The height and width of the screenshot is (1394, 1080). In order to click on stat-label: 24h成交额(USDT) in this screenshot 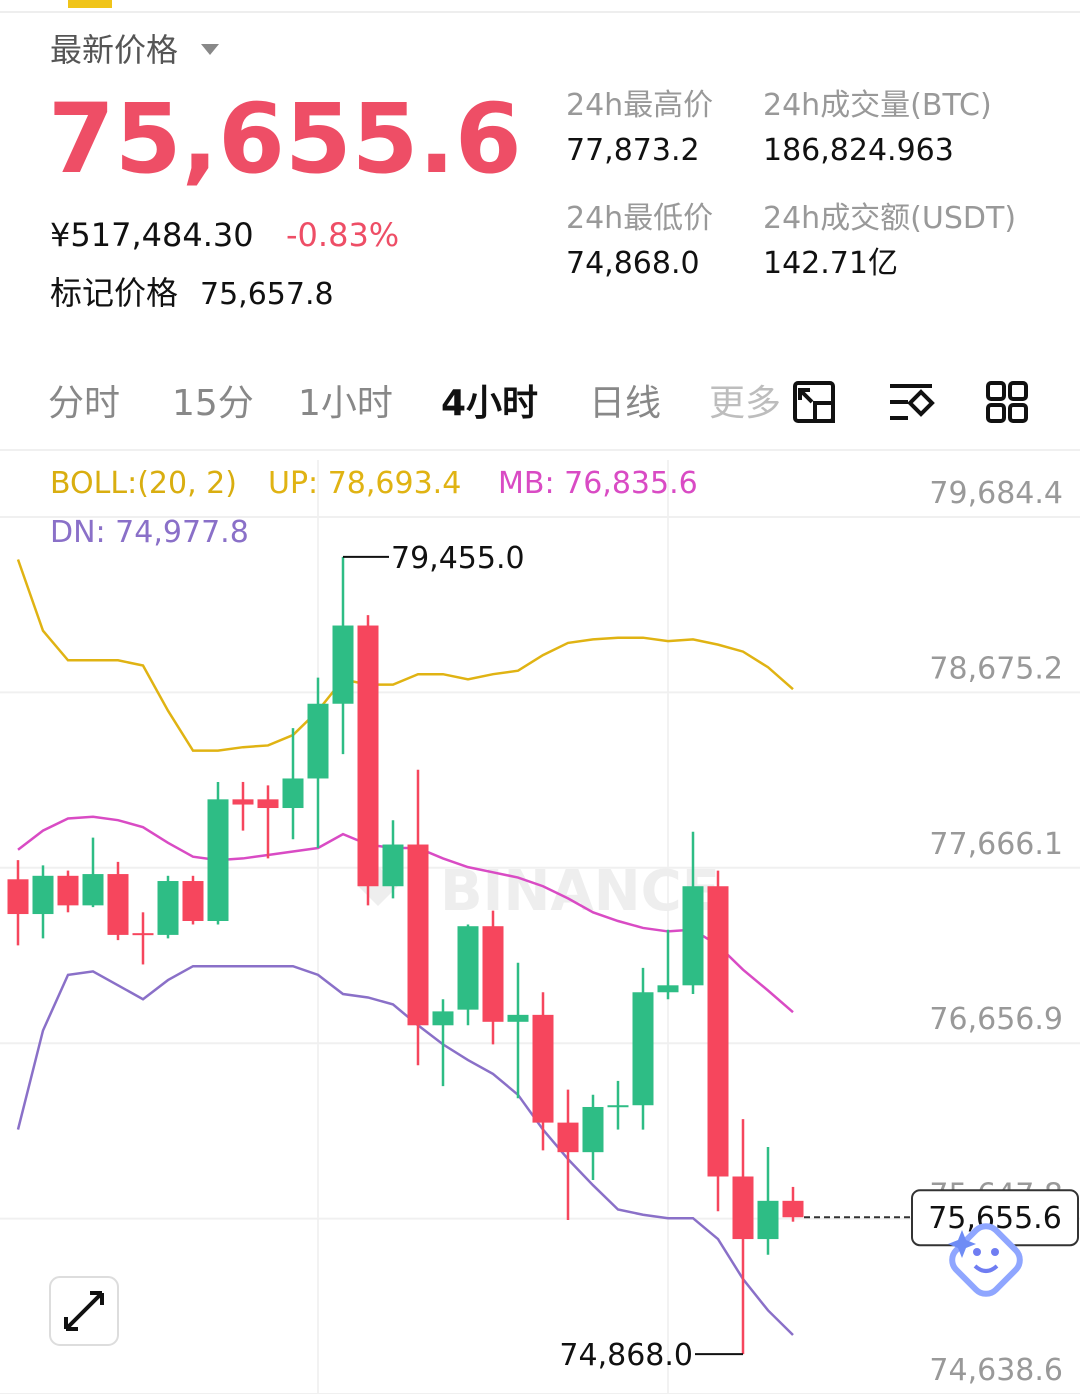, I will do `click(889, 218)`.